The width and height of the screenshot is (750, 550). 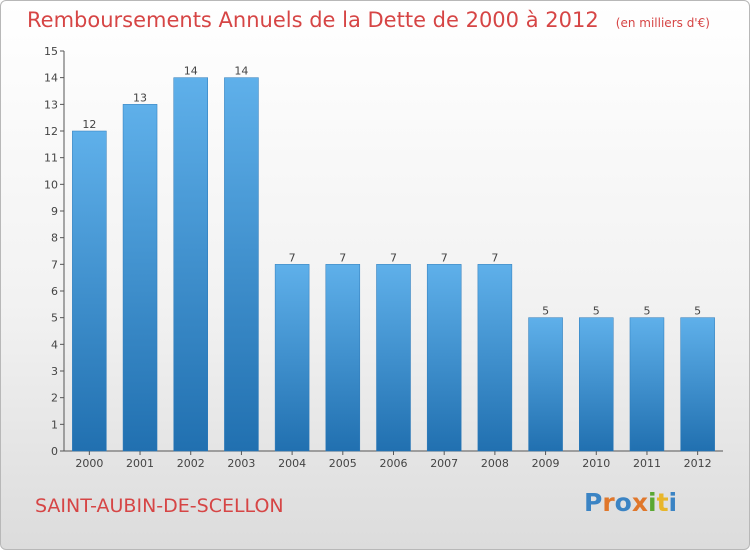 What do you see at coordinates (444, 463) in the screenshot?
I see `x-tick-label: 2007` at bounding box center [444, 463].